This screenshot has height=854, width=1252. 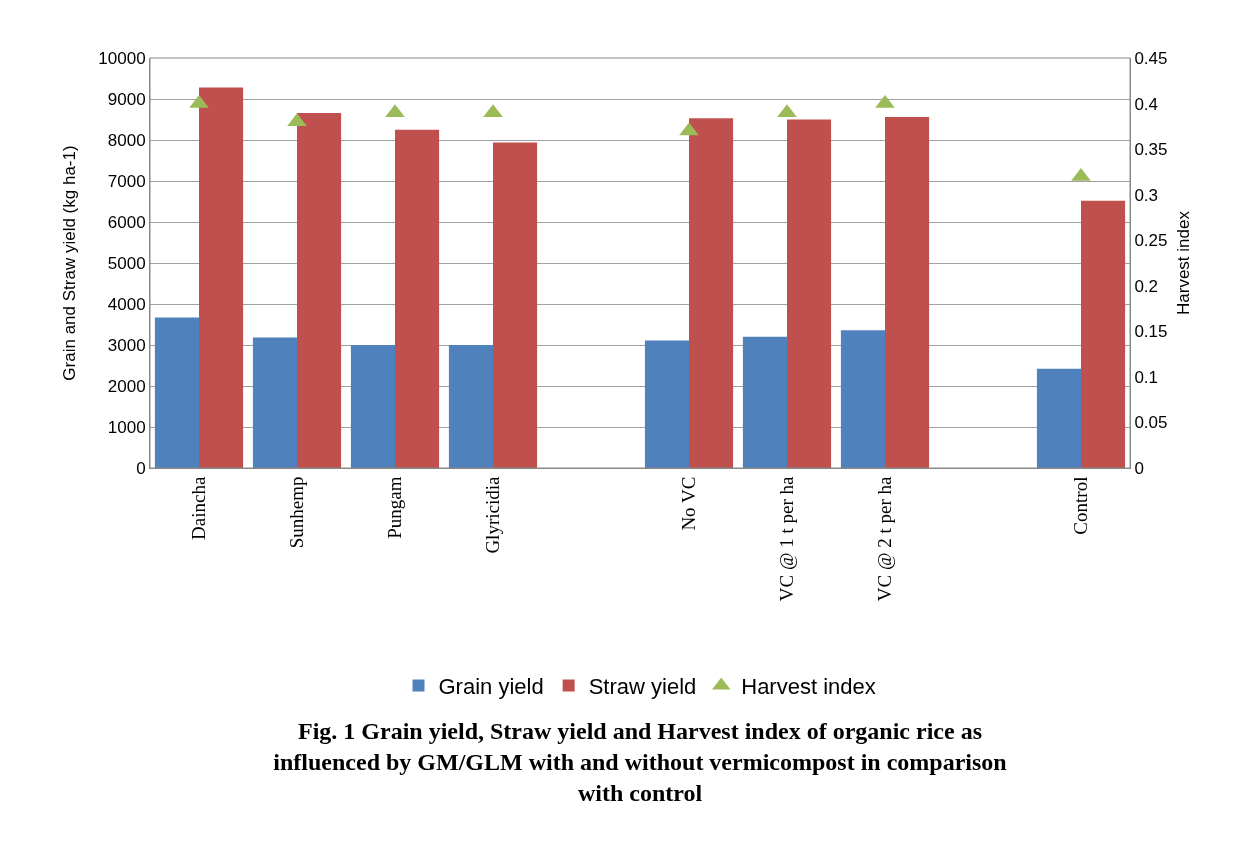 I want to click on y2-tick-label: 0.35, so click(x=1151, y=150).